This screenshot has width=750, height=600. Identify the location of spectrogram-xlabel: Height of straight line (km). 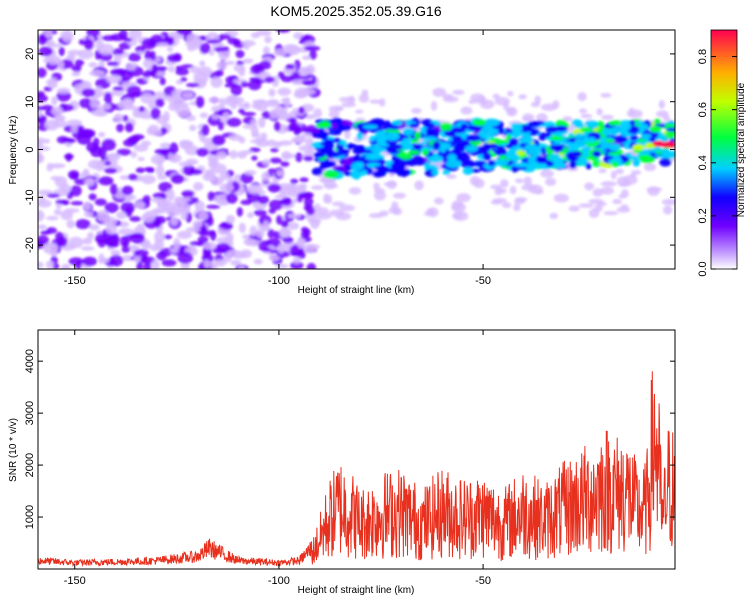
(356, 290).